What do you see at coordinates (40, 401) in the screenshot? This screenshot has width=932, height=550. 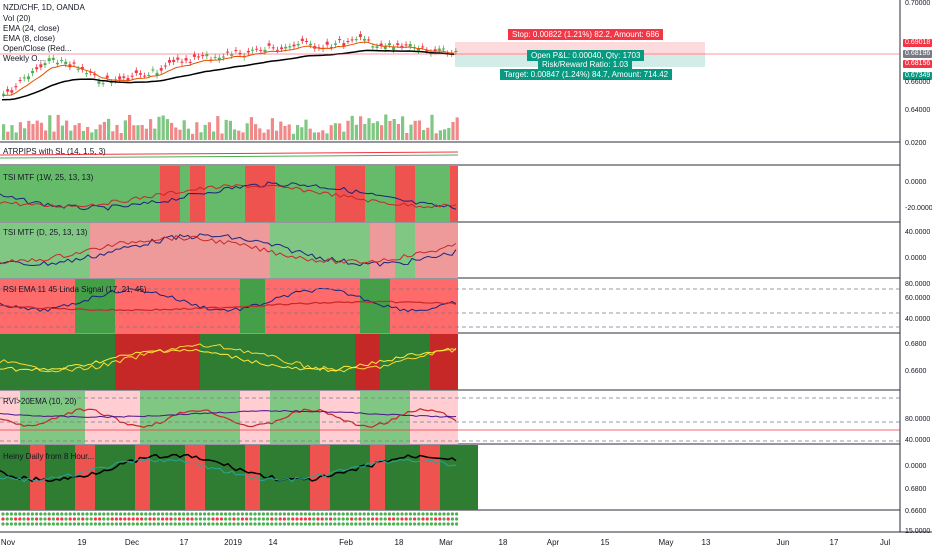 I see `pane-label-rvi: RVI>20EMA (10, 20)` at bounding box center [40, 401].